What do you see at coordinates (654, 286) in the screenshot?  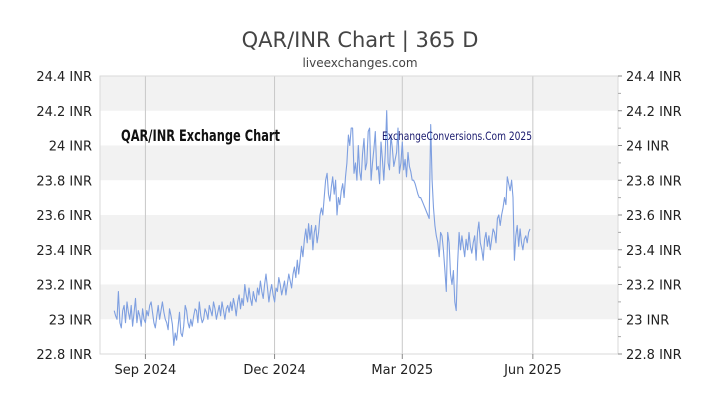 I see `y-tick-label-right: 23.2 INR` at bounding box center [654, 286].